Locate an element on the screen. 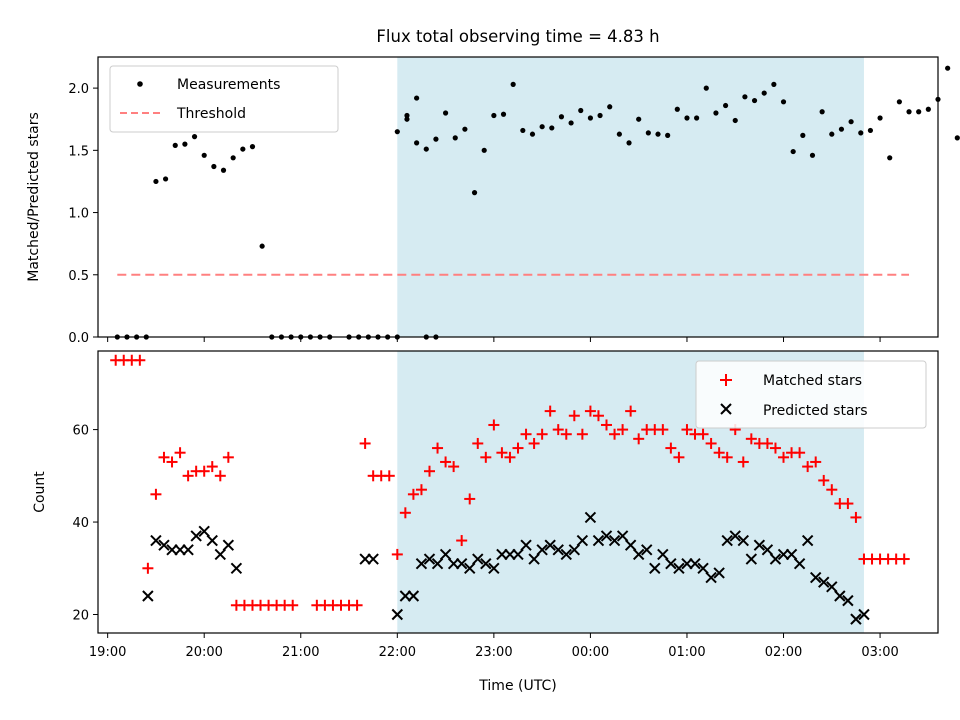  legend-matched-marker is located at coordinates (726, 380).